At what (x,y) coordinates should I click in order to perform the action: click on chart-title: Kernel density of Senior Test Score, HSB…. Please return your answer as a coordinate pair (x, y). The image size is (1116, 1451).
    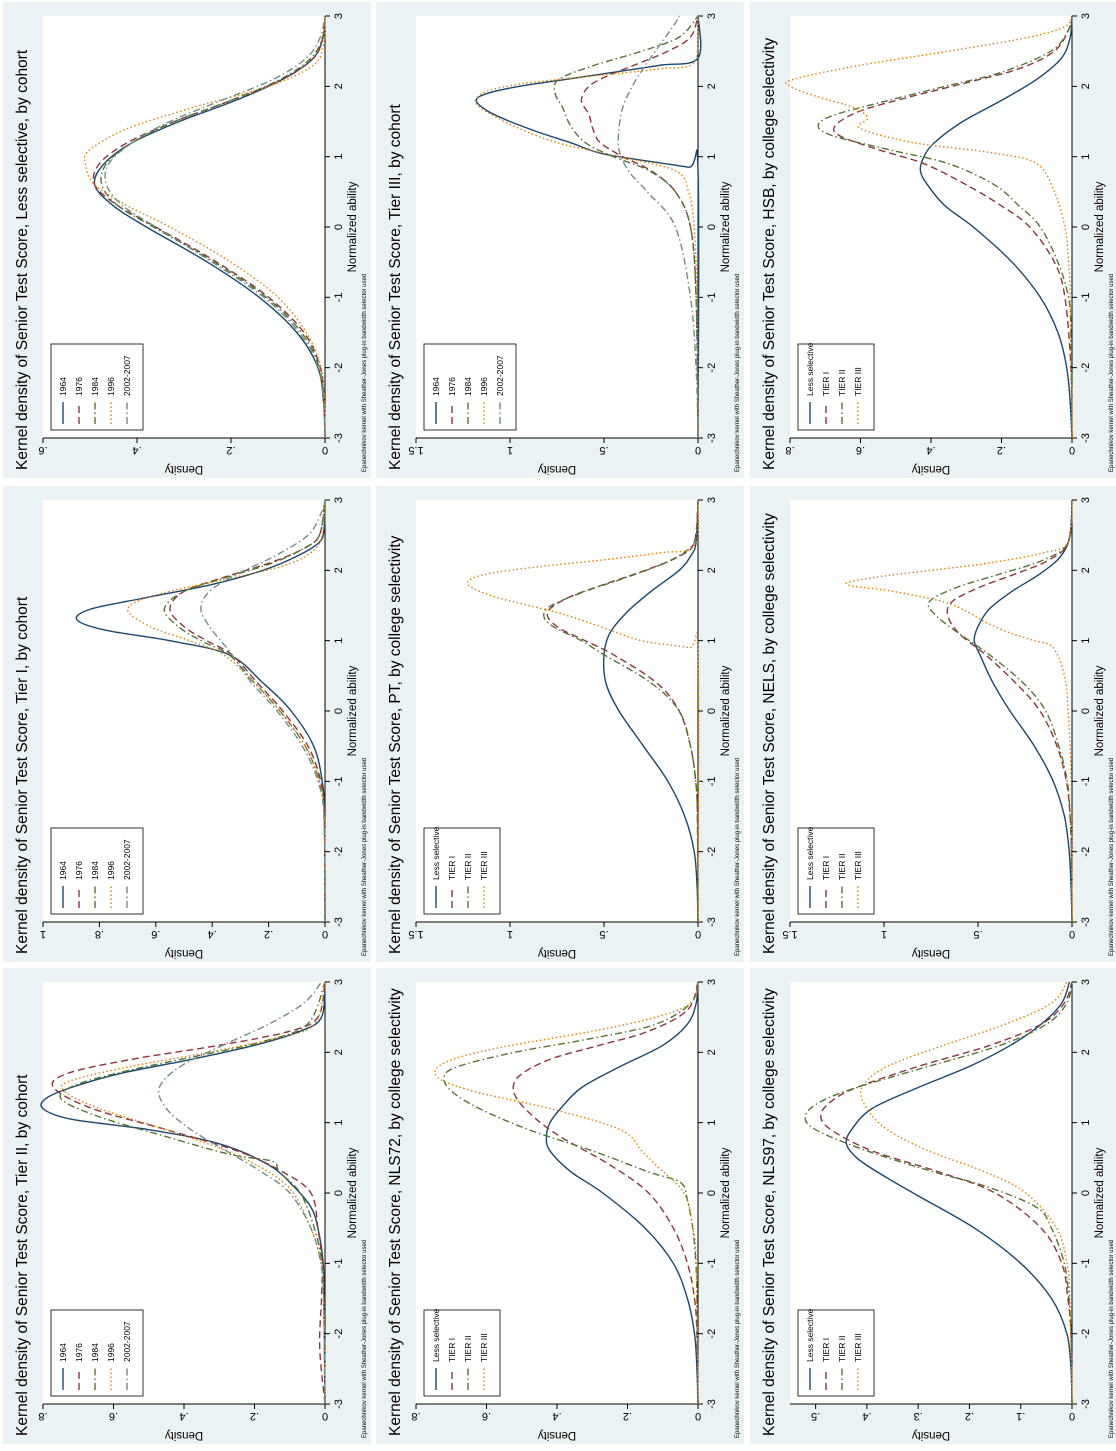
    Looking at the image, I should click on (769, 254).